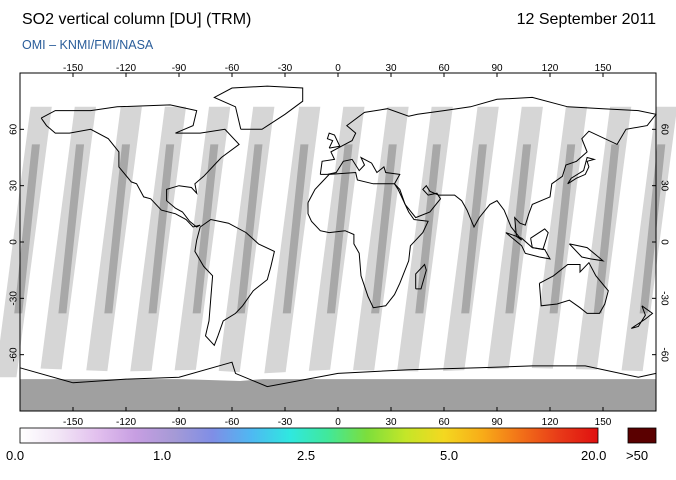 Image resolution: width=676 pixels, height=480 pixels. What do you see at coordinates (637, 455) in the screenshot?
I see `colorbar-overflow-label: >50` at bounding box center [637, 455].